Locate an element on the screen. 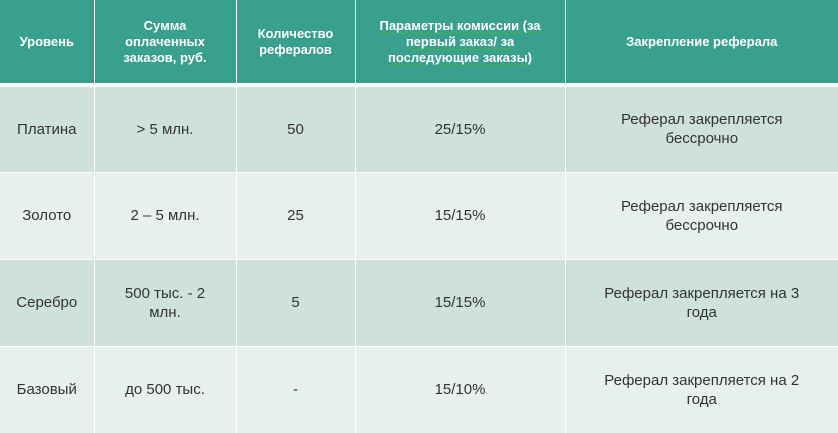 This screenshot has width=838, height=433. cell-referral-count: 25 is located at coordinates (296, 215).